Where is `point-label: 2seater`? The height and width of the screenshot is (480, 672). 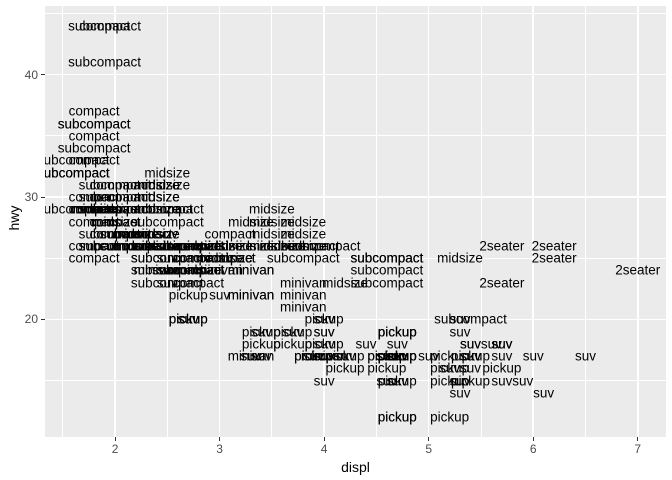 point-label: 2seater is located at coordinates (502, 246).